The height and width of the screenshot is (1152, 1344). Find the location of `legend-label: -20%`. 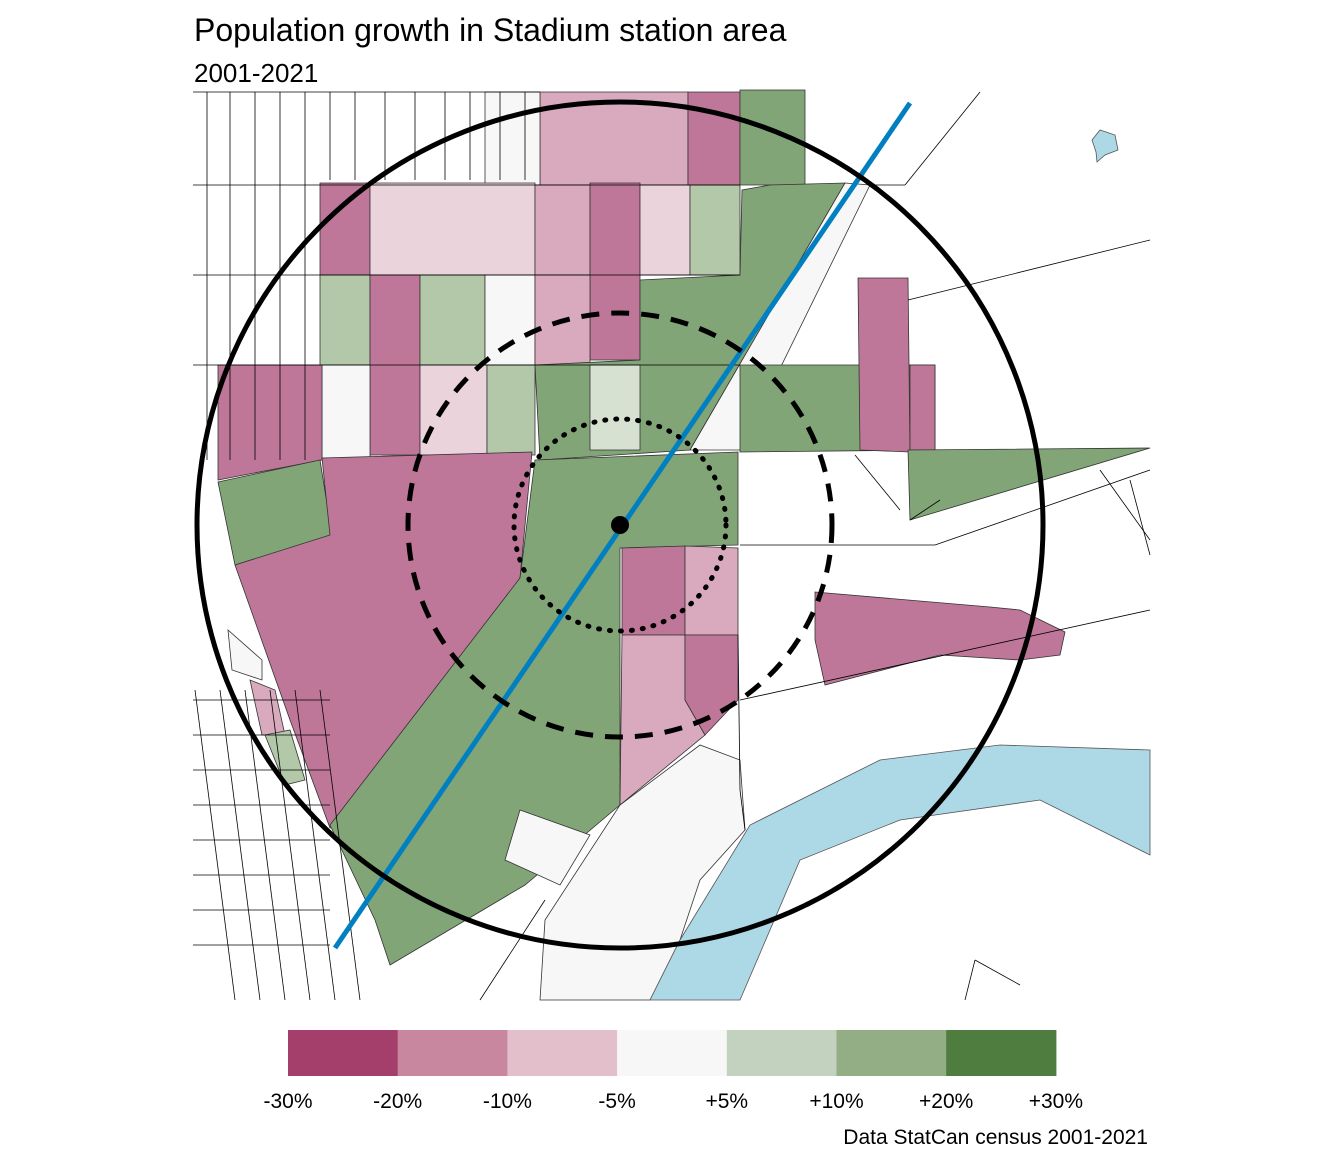

legend-label: -20% is located at coordinates (398, 1101).